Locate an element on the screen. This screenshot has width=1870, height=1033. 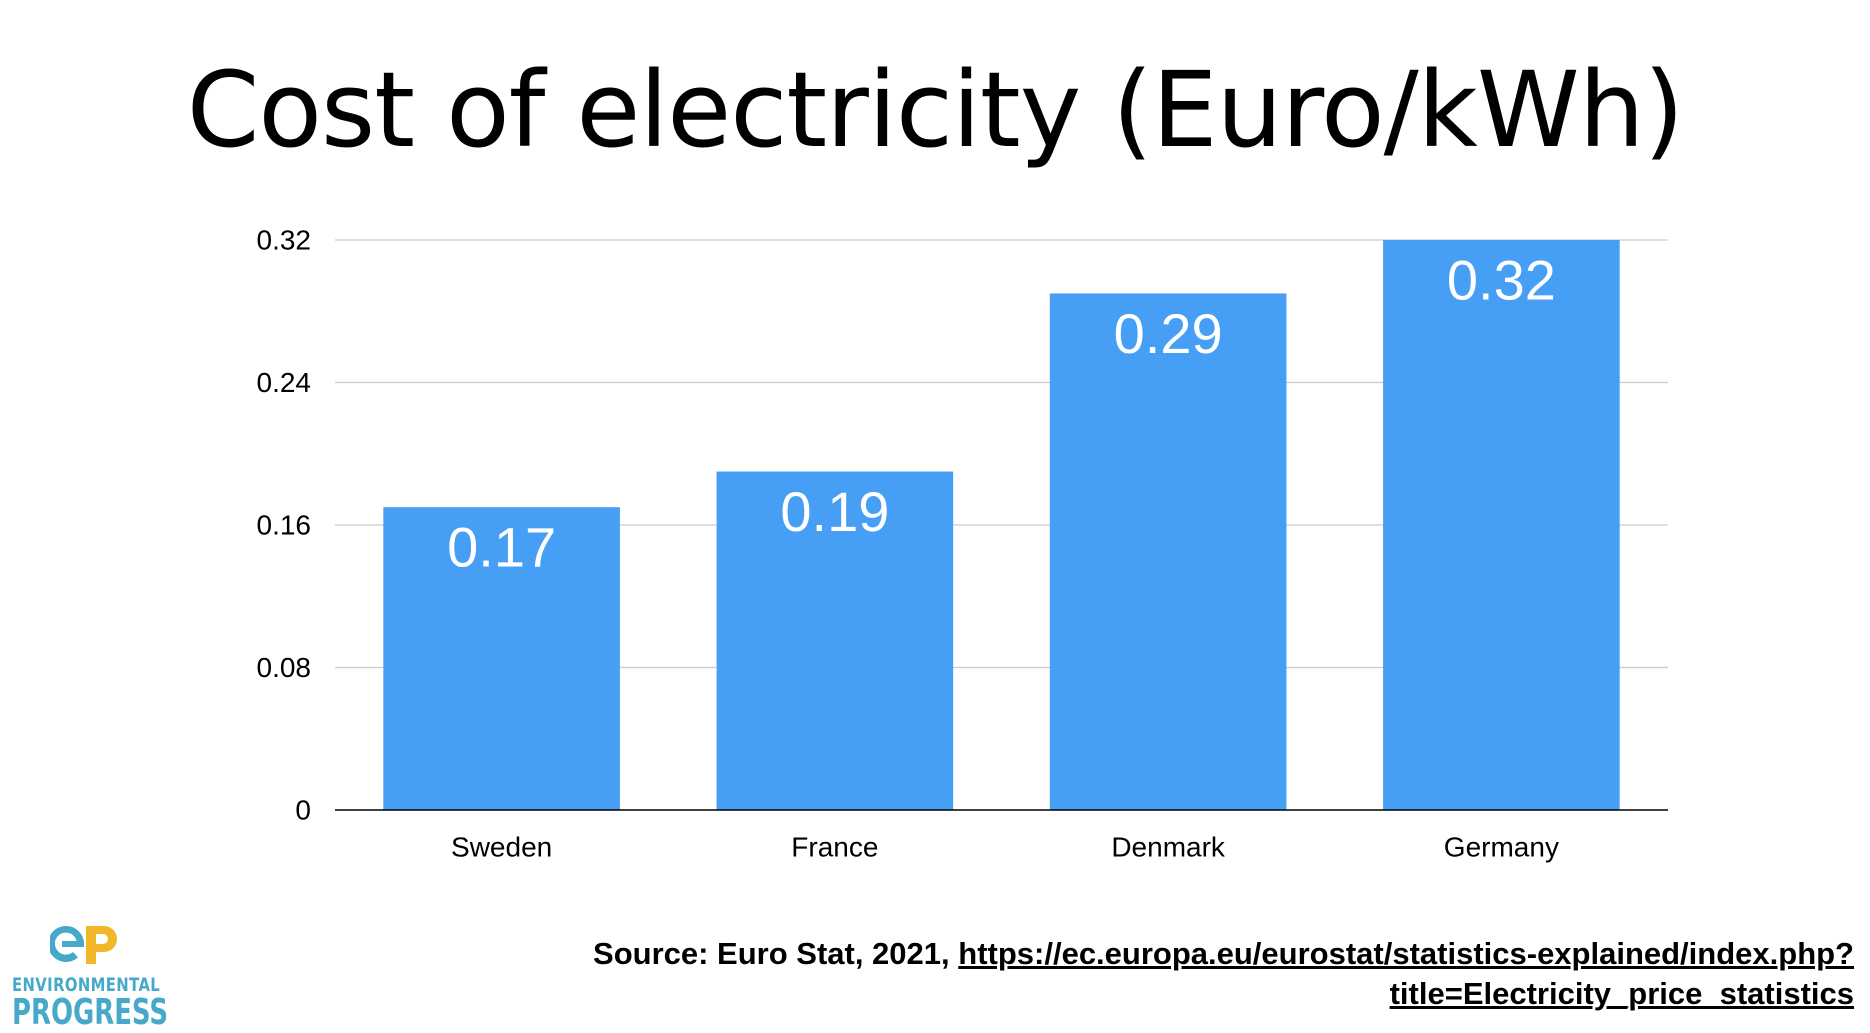
data-label: 0.32 is located at coordinates (1501, 280).